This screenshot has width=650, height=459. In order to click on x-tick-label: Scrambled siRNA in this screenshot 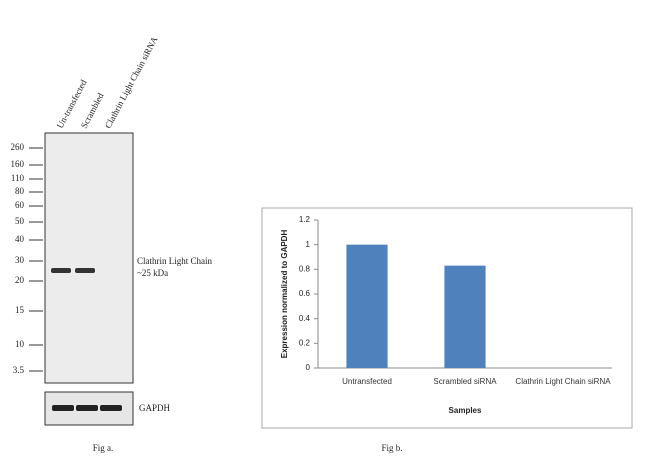, I will do `click(465, 381)`.